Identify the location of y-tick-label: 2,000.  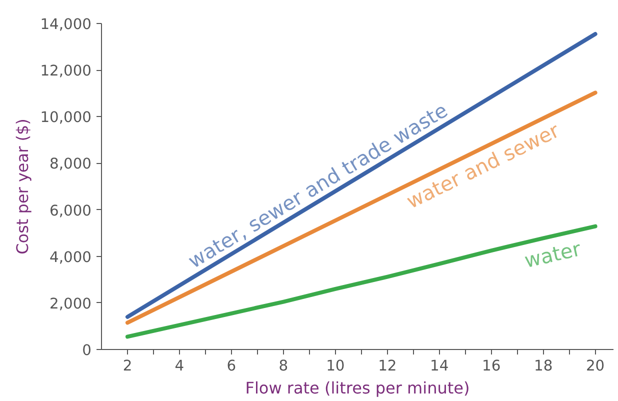
(71, 303).